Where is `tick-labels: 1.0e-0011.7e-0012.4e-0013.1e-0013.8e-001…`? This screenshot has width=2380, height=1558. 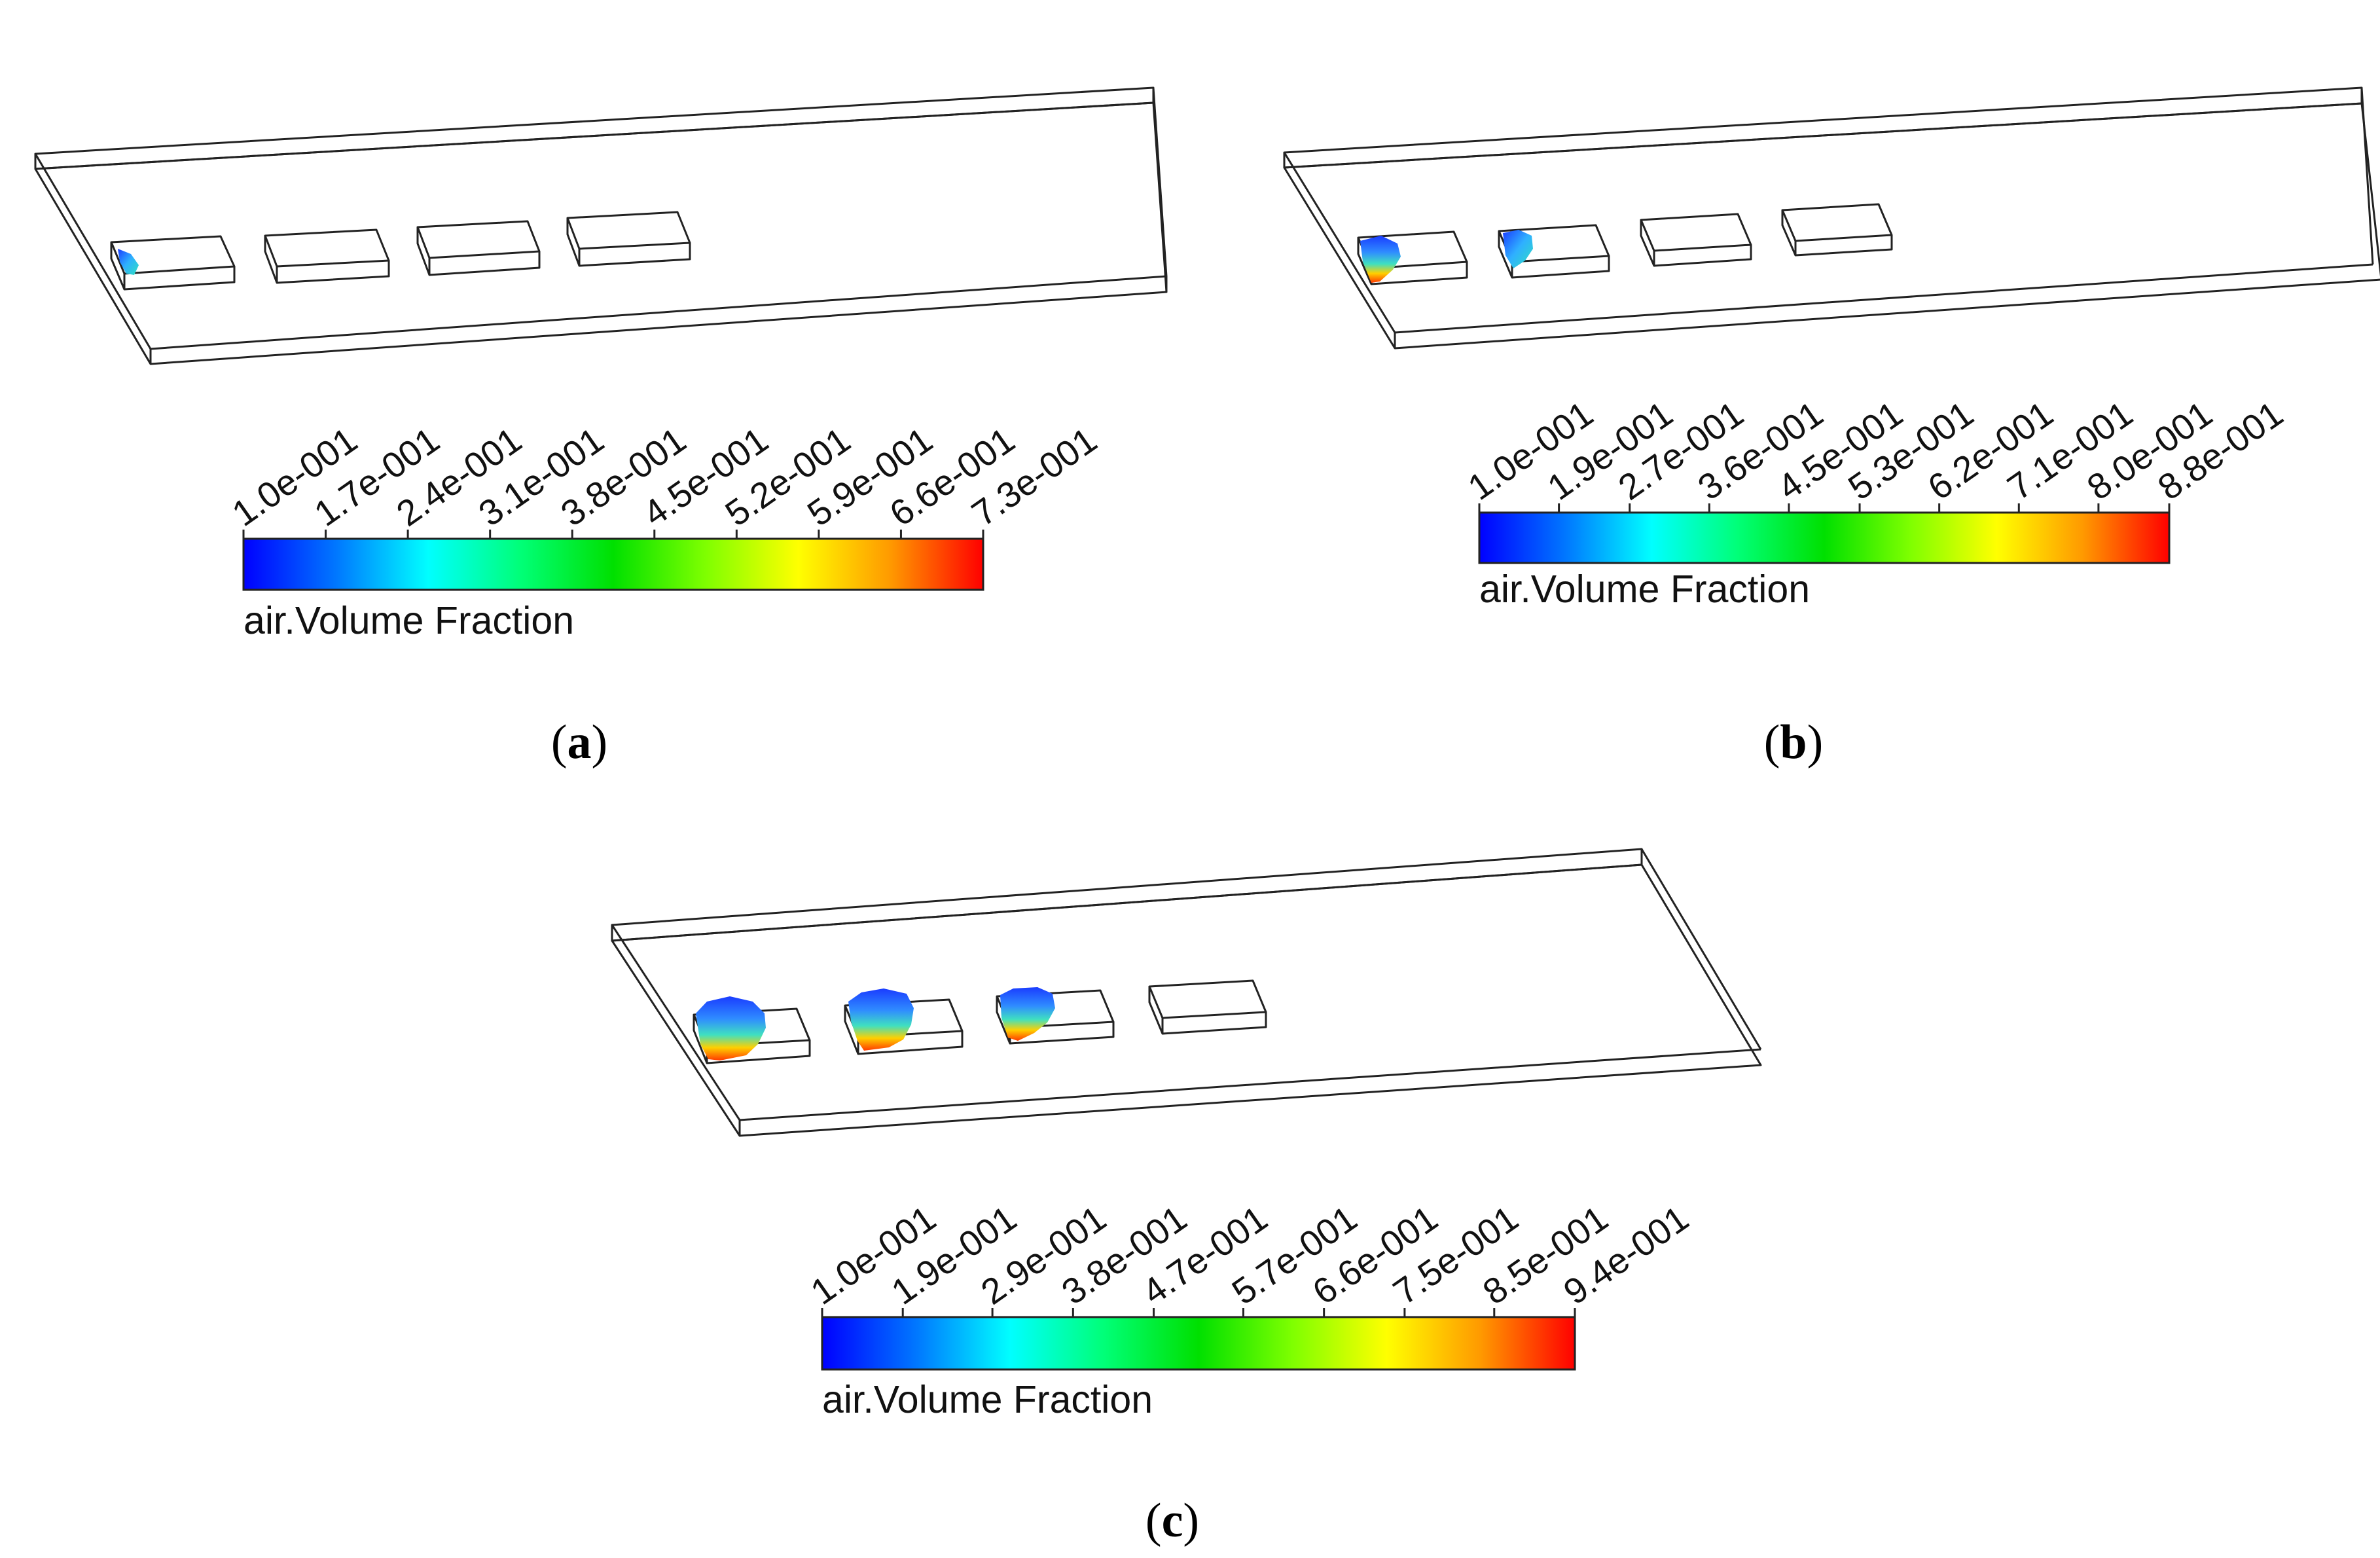 tick-labels: 1.0e-0011.7e-0012.4e-0013.1e-0013.8e-001… is located at coordinates (664, 476).